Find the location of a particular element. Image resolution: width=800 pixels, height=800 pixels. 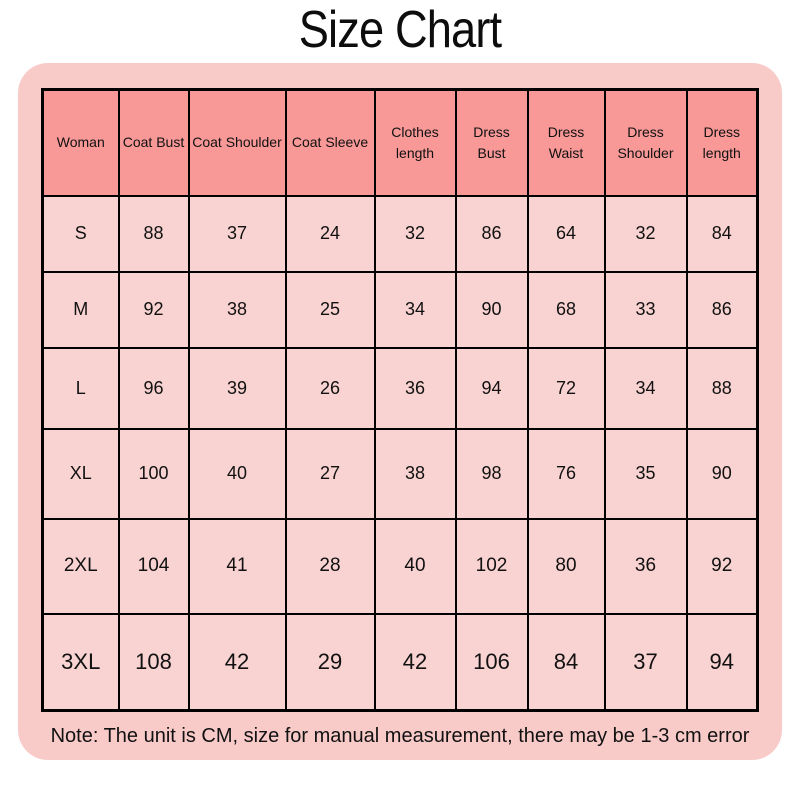

measurement-cell: 80 is located at coordinates (566, 566).